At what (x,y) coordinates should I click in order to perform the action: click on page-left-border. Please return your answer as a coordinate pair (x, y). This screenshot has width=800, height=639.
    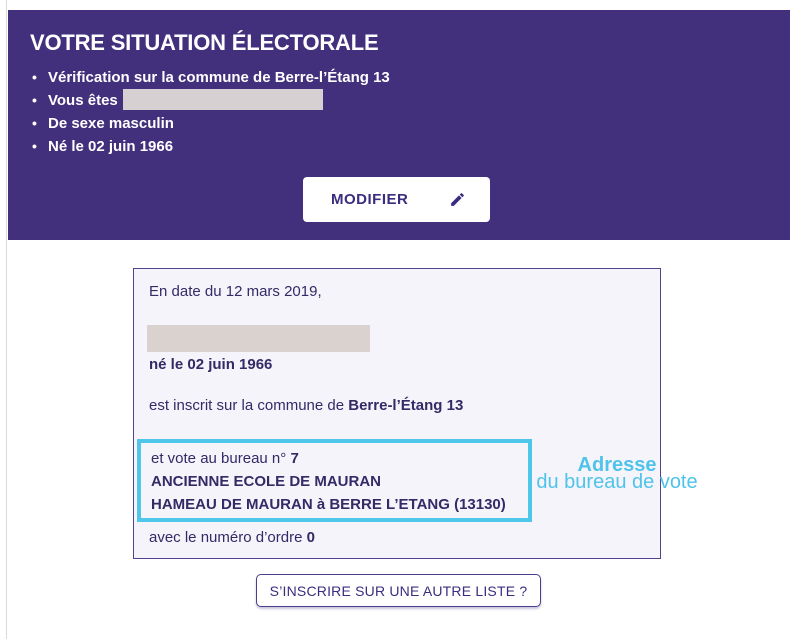
    Looking at the image, I should click on (6, 319).